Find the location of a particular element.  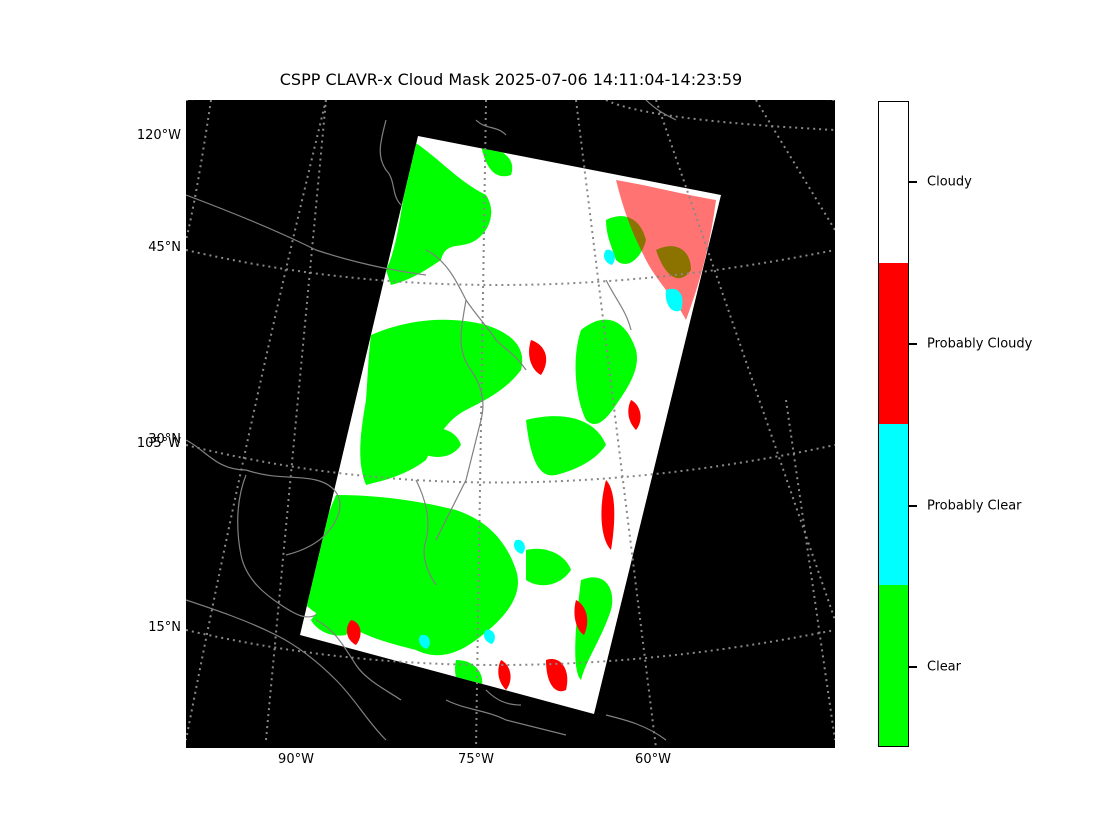

colorbar is located at coordinates (893, 424).